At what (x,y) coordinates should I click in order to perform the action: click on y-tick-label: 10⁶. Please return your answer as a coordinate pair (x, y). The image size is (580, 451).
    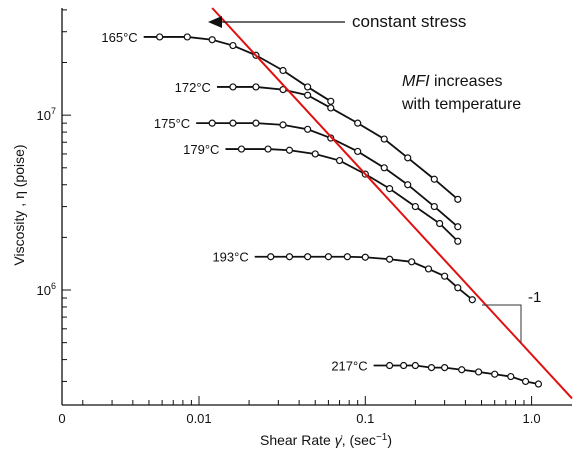
    Looking at the image, I should click on (46, 289).